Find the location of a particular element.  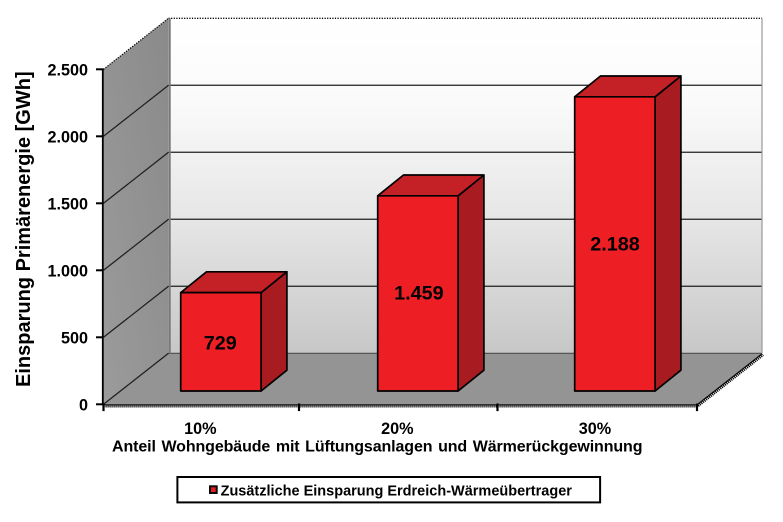

svg-text: 729 is located at coordinates (220, 344).